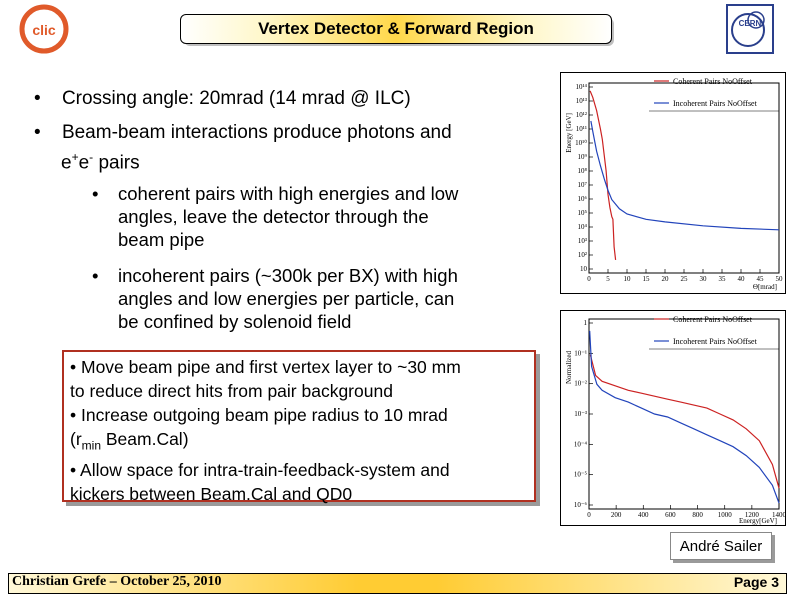  What do you see at coordinates (91, 445) in the screenshot?
I see `note-line-4-sub: min` at bounding box center [91, 445].